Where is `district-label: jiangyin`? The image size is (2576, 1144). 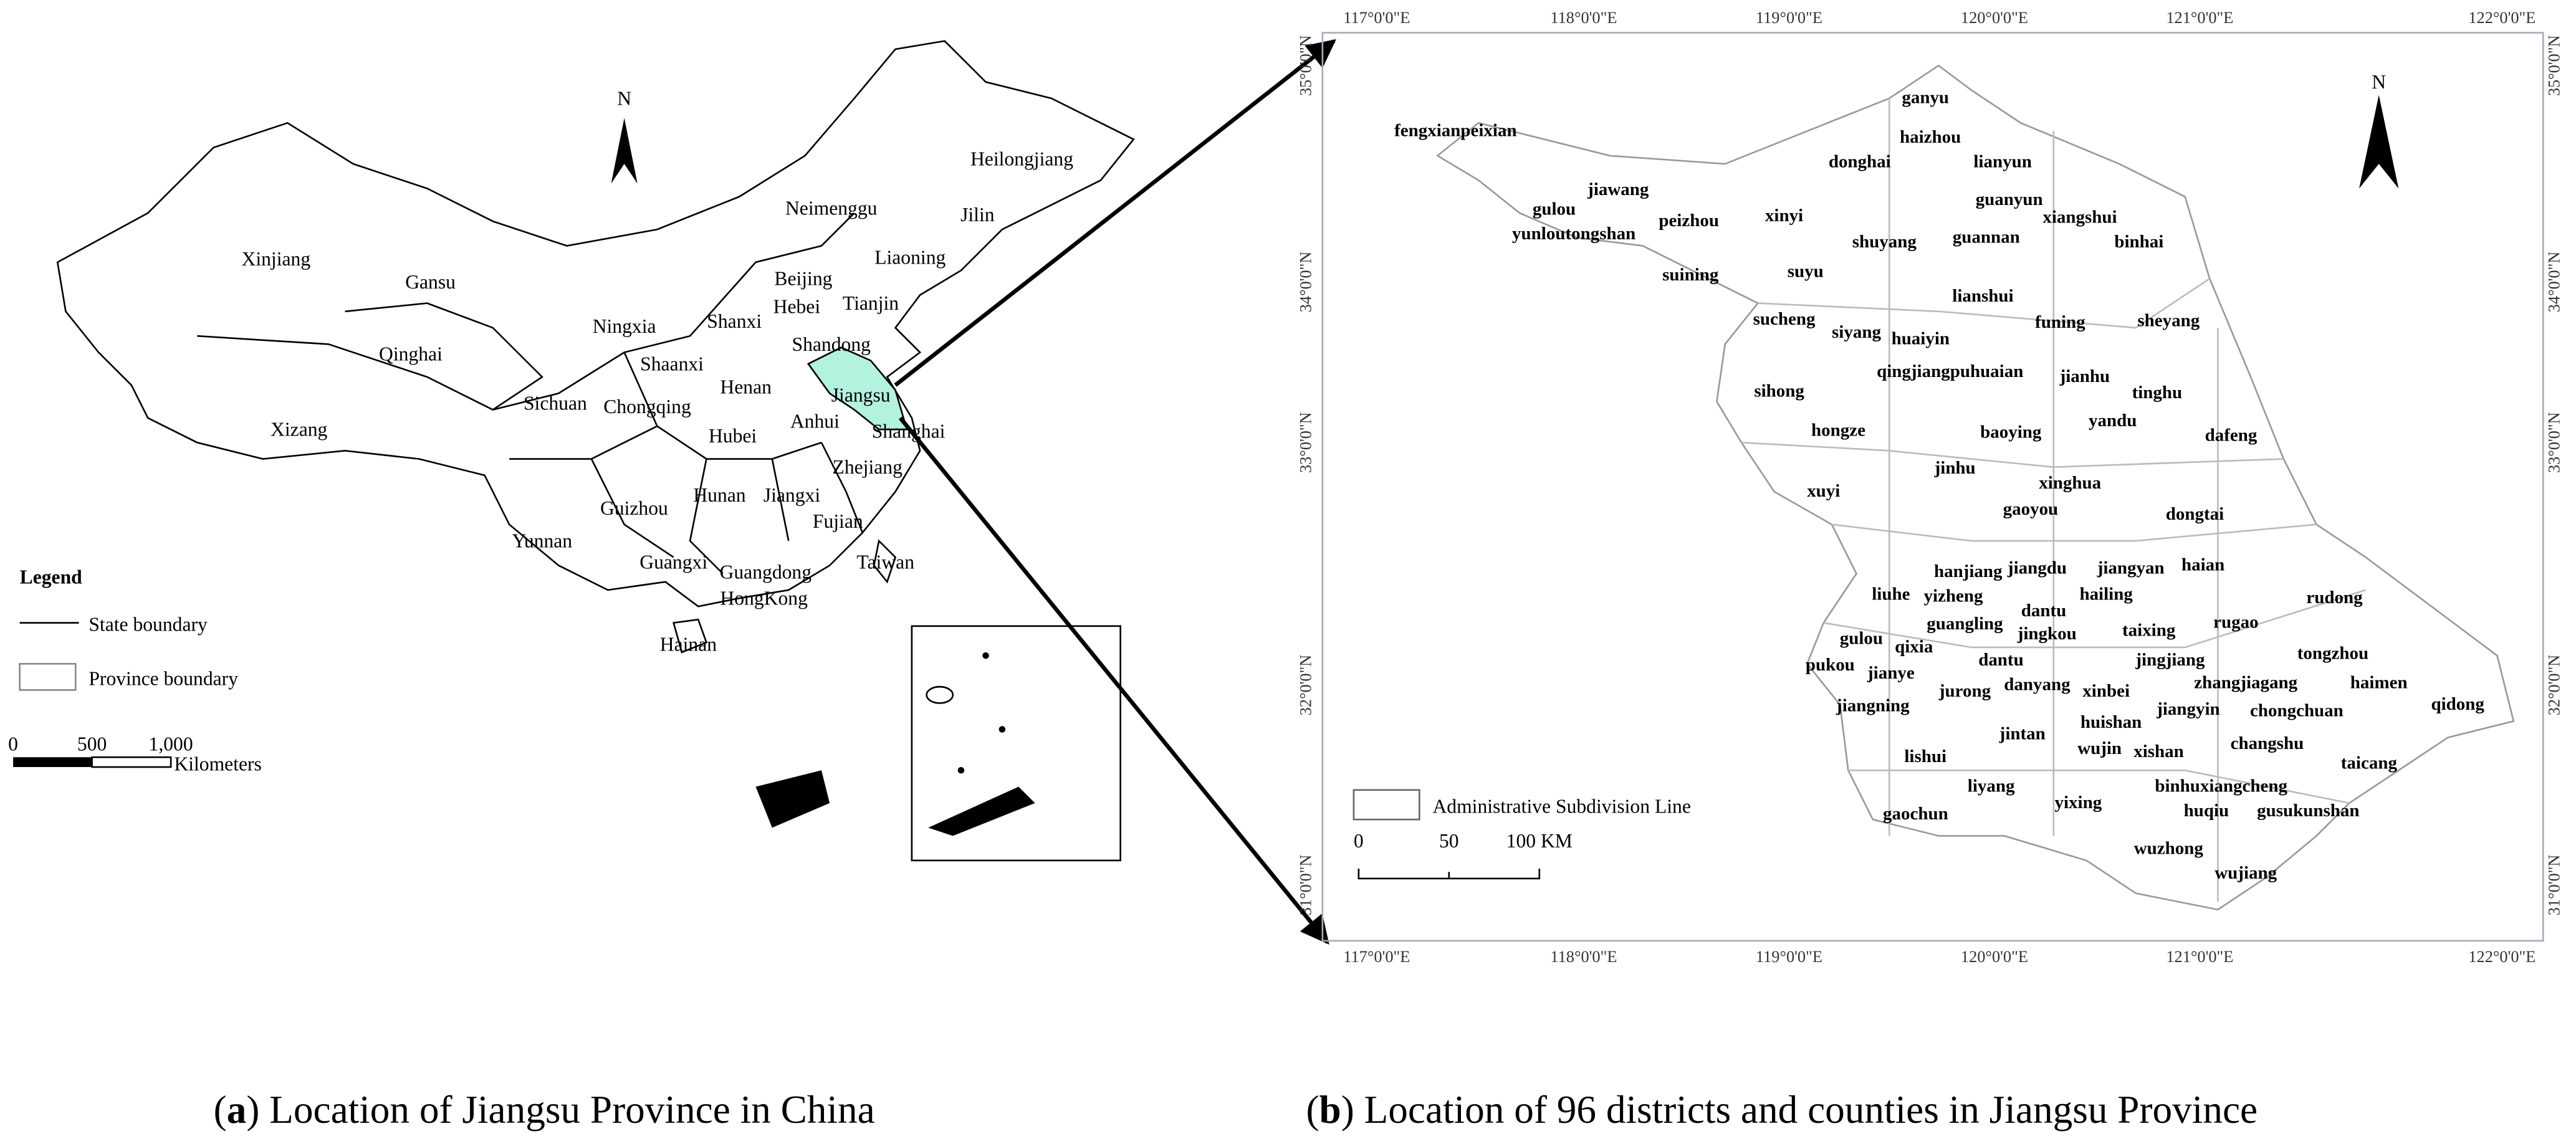 district-label: jiangyin is located at coordinates (2187, 709).